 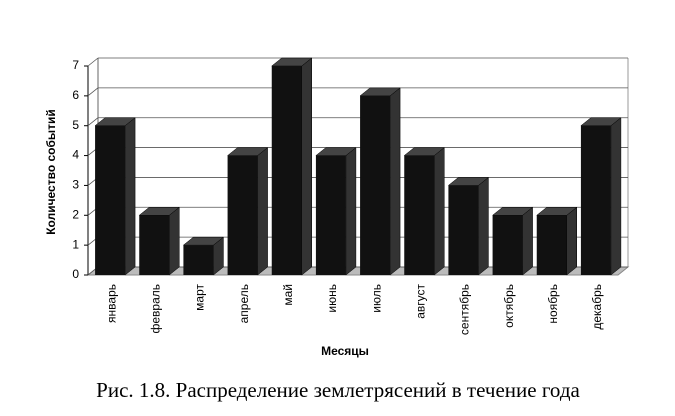 I want to click on x-tick-label: июнь, so click(x=332, y=298).